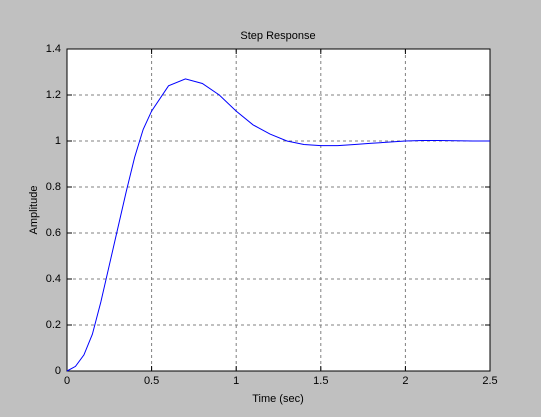  Describe the element at coordinates (58, 371) in the screenshot. I see `y-tick-label: 0` at that location.